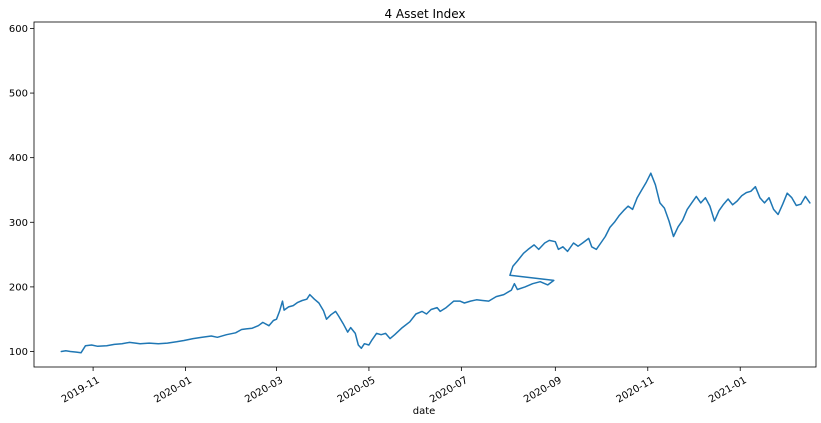 Image resolution: width=821 pixels, height=423 pixels. I want to click on y-tick-label: 600, so click(18, 29).